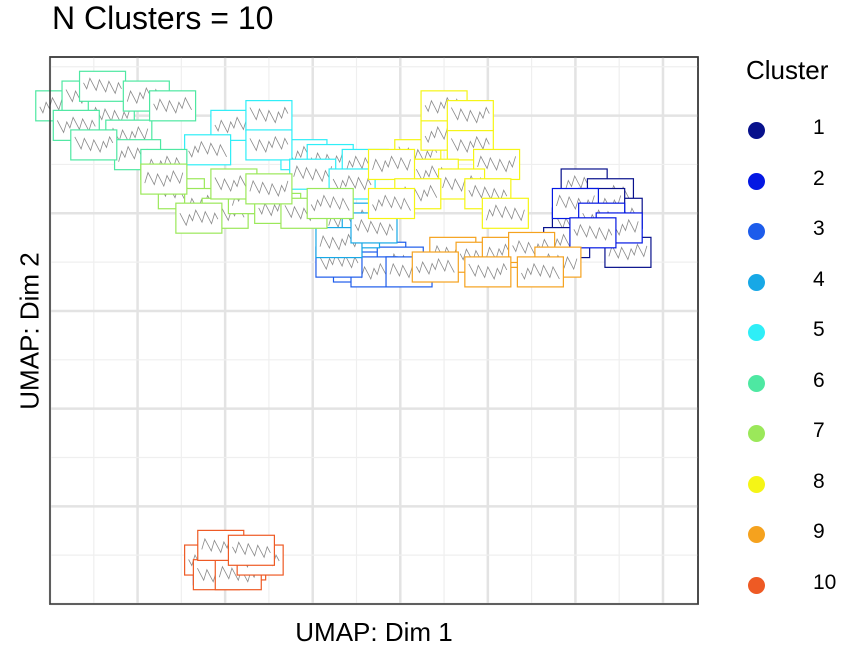  What do you see at coordinates (819, 380) in the screenshot?
I see `legend-label: 6` at bounding box center [819, 380].